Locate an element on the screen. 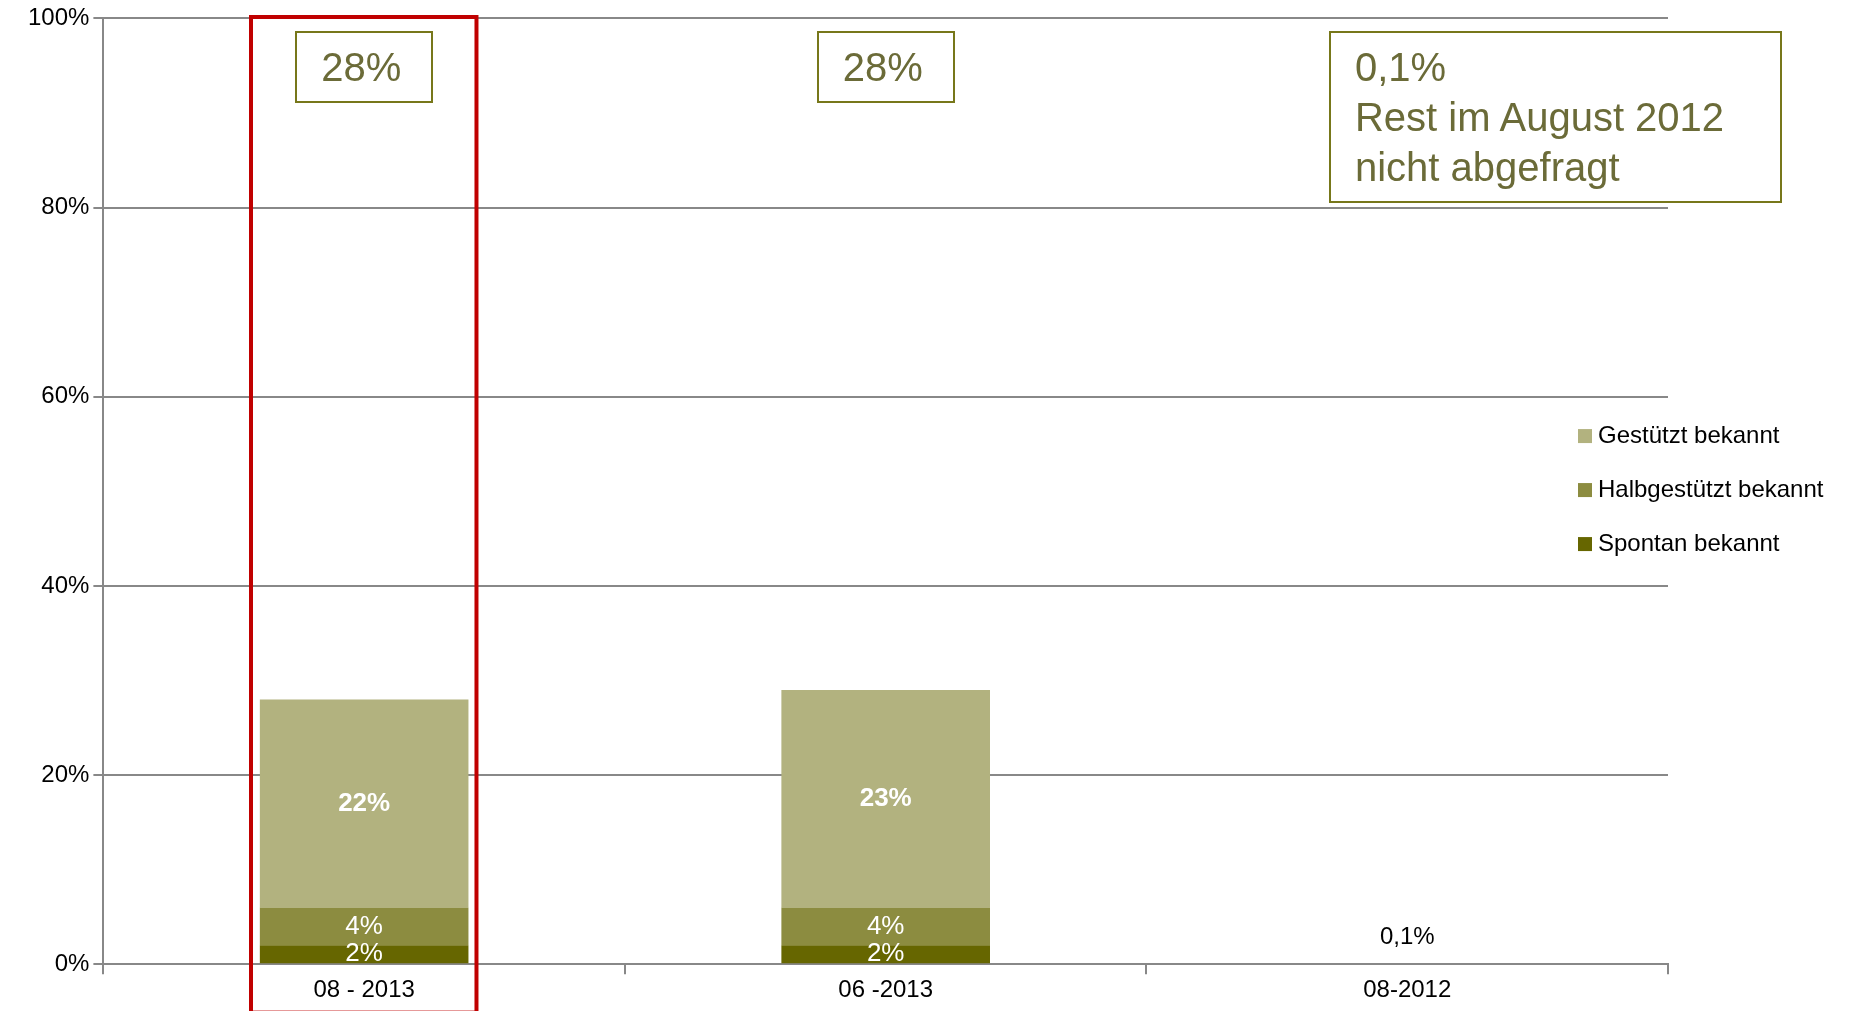  x-tick-label: 06 -2013 is located at coordinates (886, 989).